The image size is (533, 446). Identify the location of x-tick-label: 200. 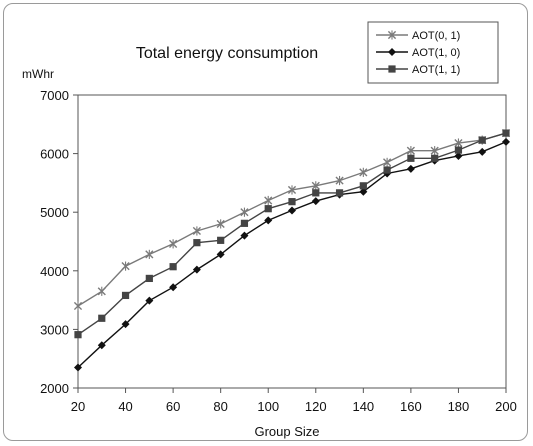
(506, 406).